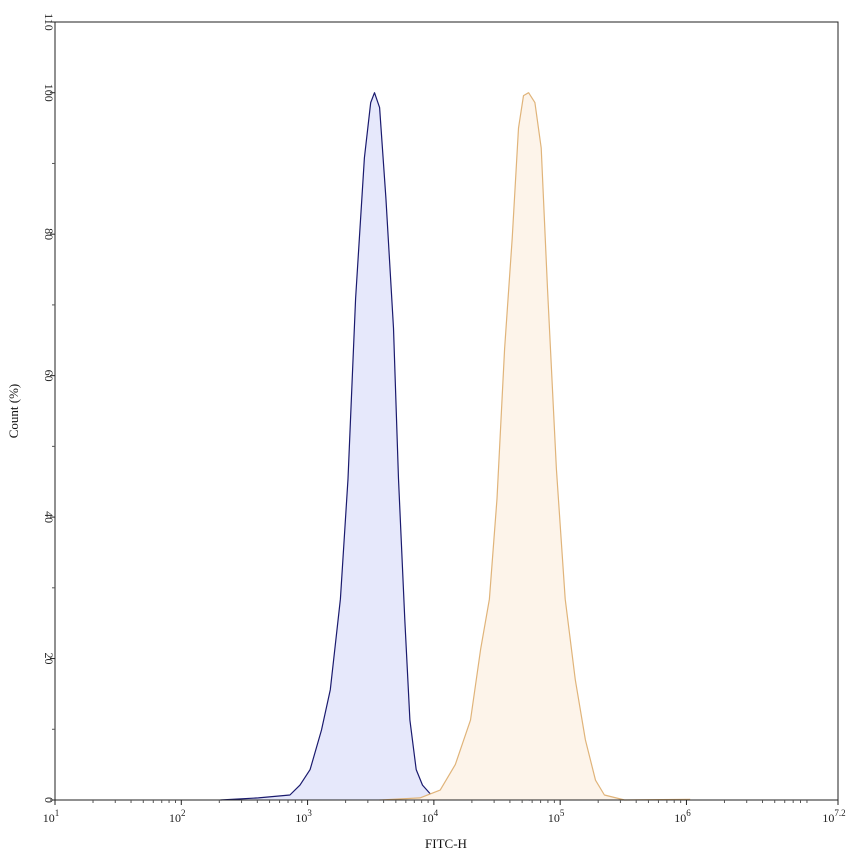 This screenshot has height=856, width=853. Describe the element at coordinates (177, 816) in the screenshot. I see `x-tick-label: 10²` at that location.